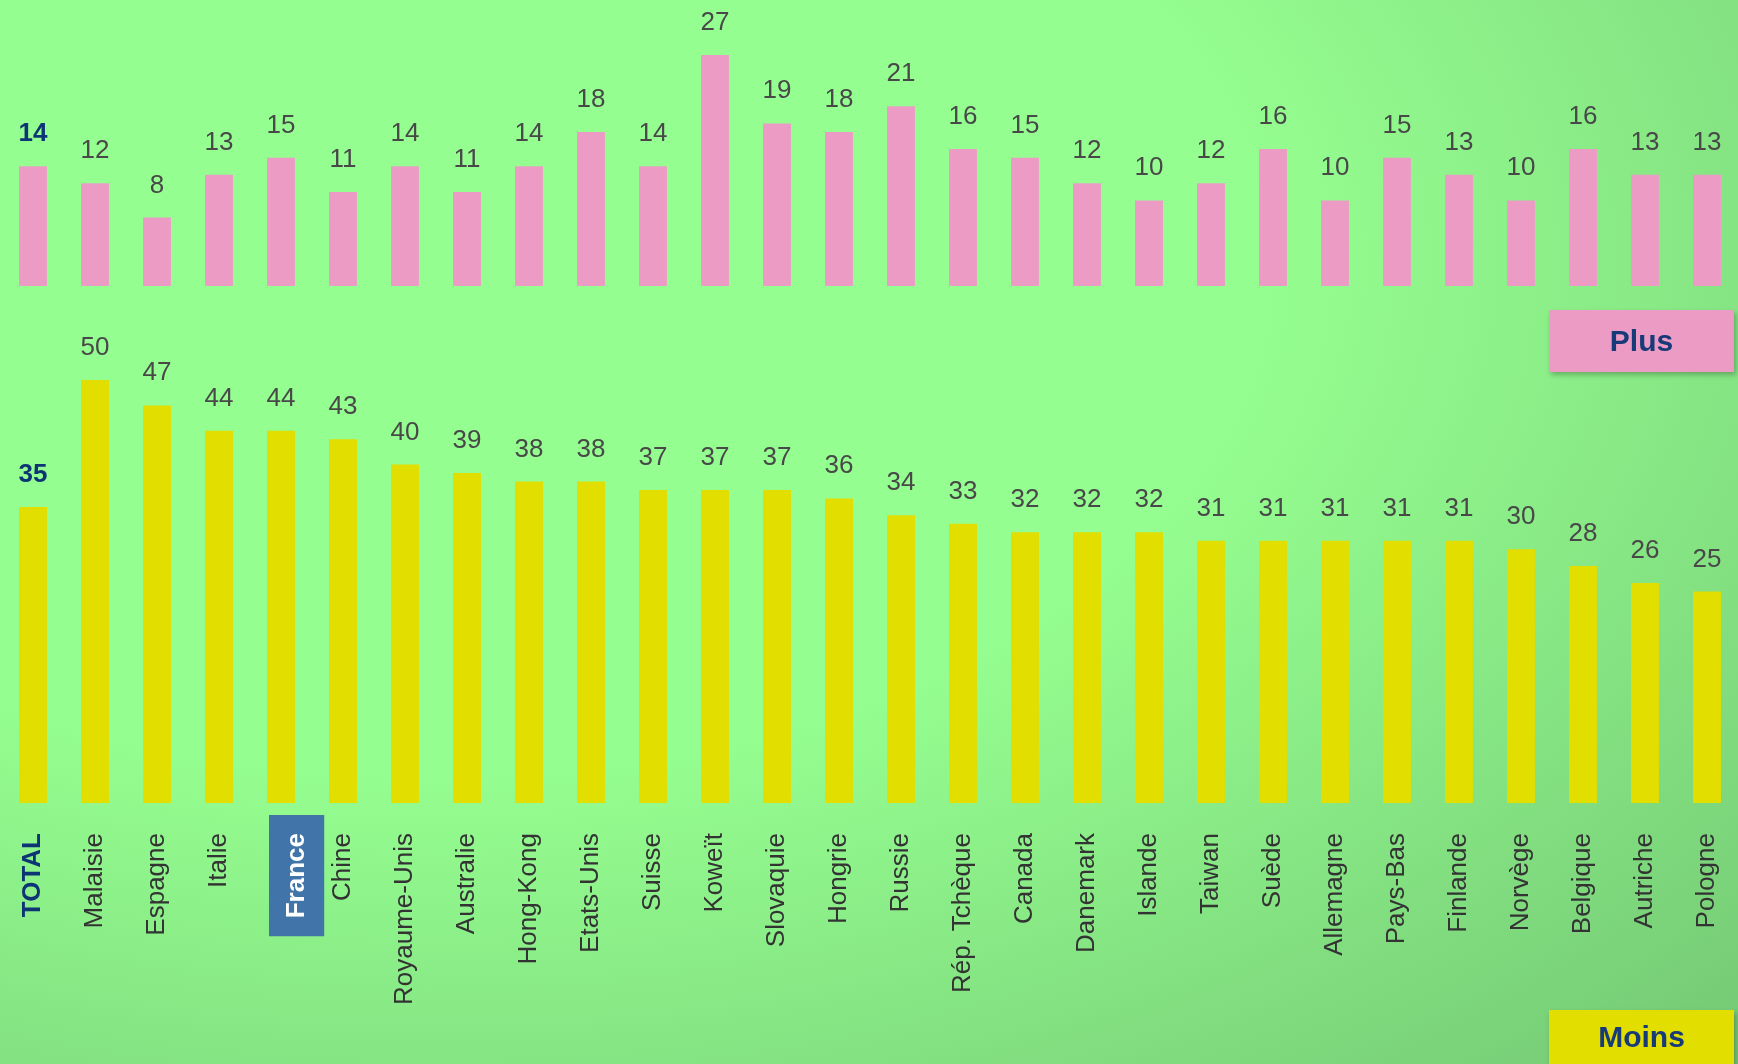 The width and height of the screenshot is (1738, 1064). I want to click on x-tick-label: Belgique, so click(1581, 884).